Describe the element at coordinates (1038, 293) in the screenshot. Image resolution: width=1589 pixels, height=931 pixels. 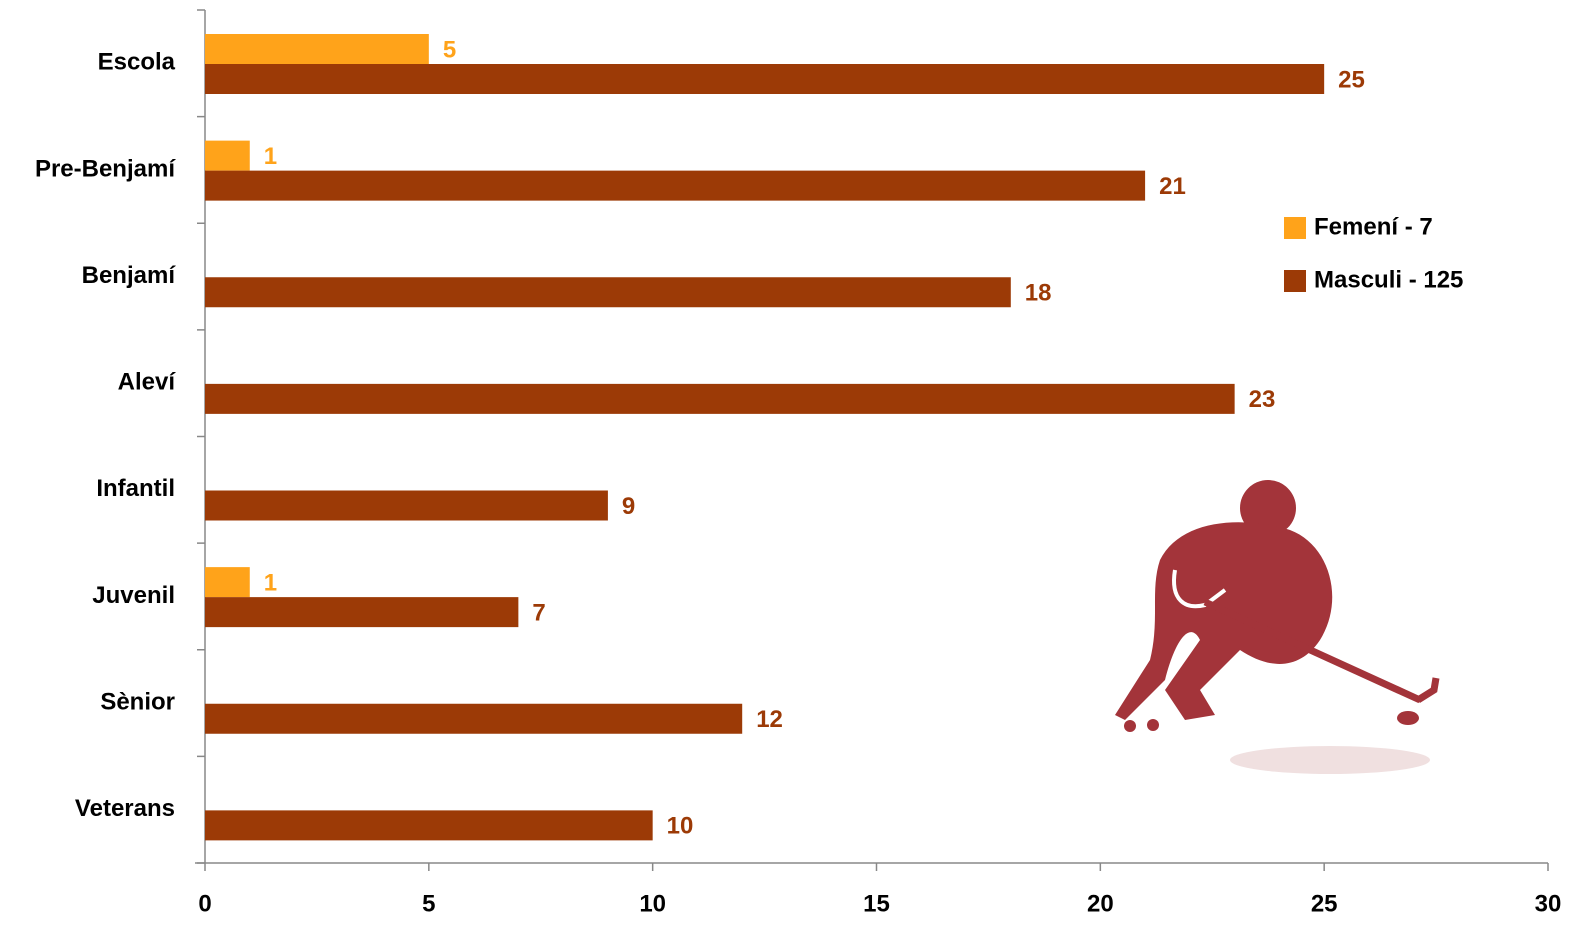
I see `data-label: 18` at that location.